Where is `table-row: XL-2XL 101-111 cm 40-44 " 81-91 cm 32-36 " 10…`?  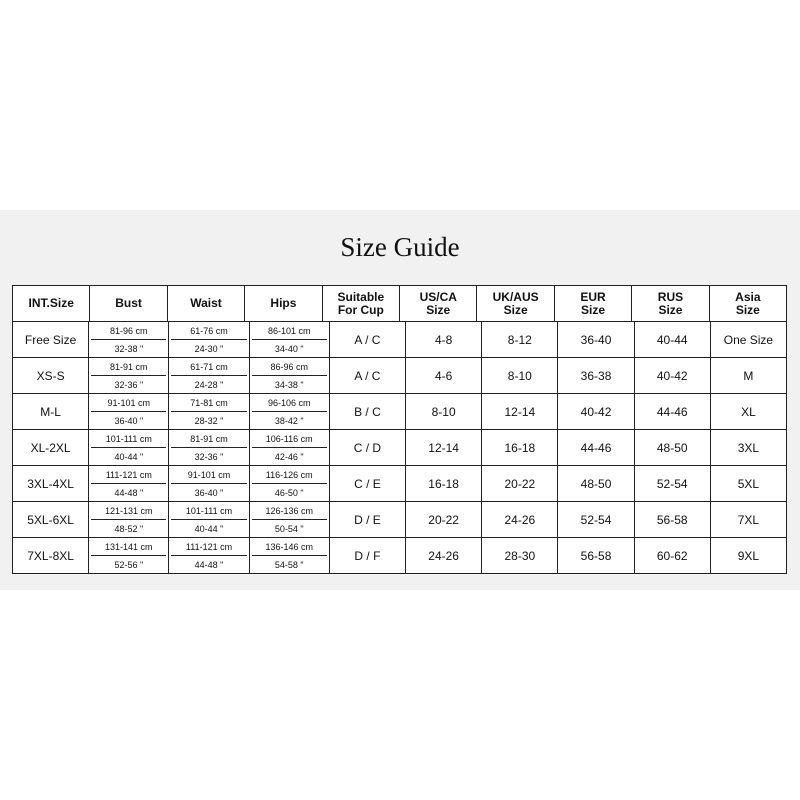
table-row: XL-2XL 101-111 cm 40-44 " 81-91 cm 32-36 " 10… is located at coordinates (399, 447).